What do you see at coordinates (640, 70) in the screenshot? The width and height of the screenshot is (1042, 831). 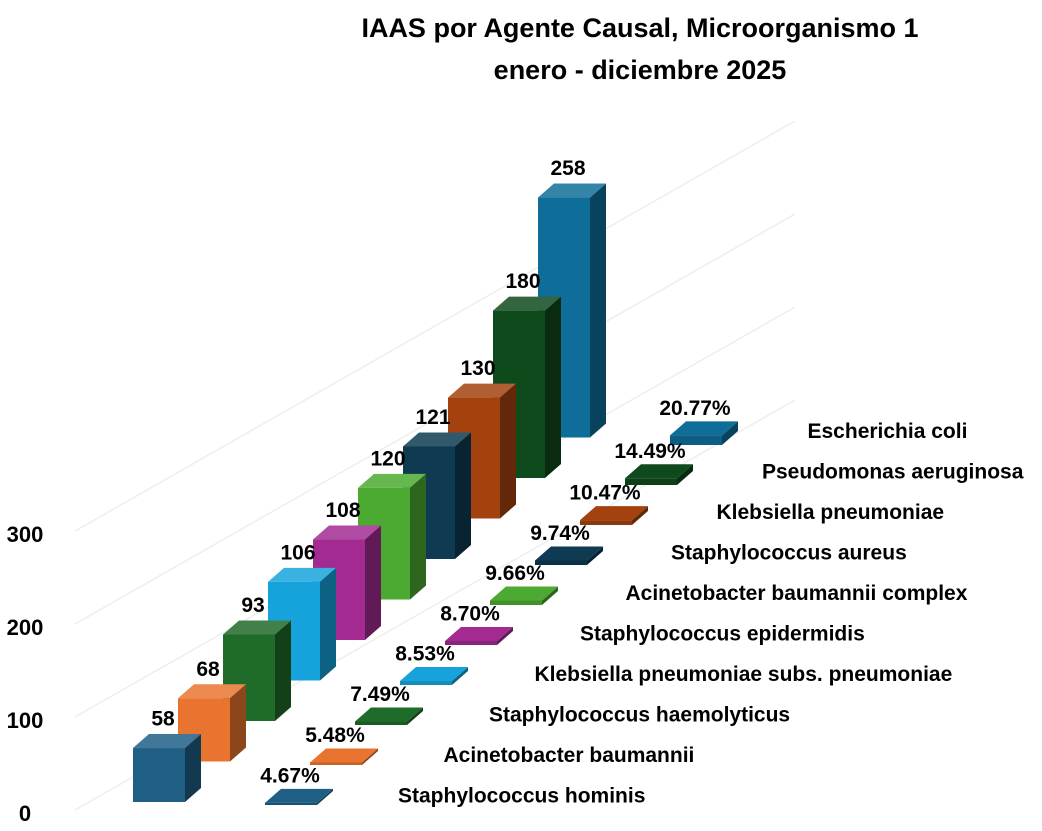 I see `chart-subtitle: enero - diciembre 2025` at bounding box center [640, 70].